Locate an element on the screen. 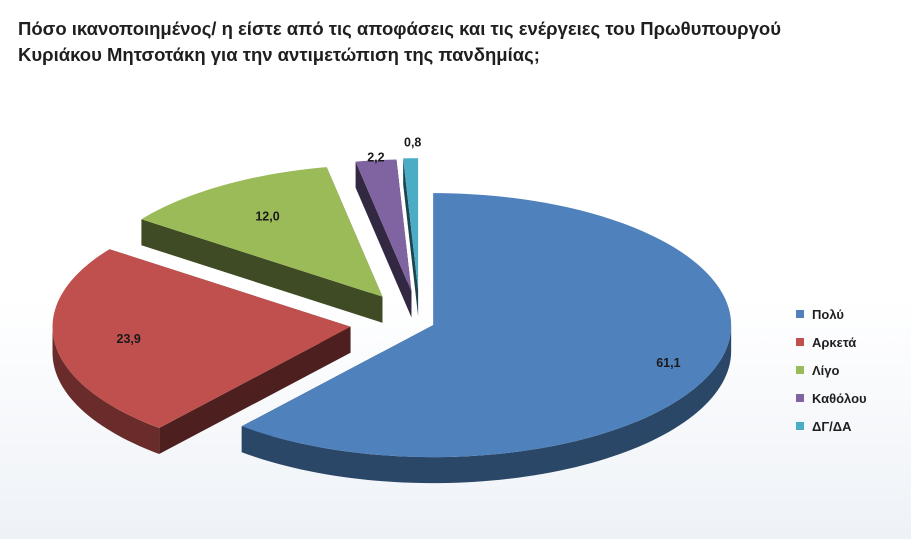 Image resolution: width=911 pixels, height=539 pixels. data-label-αρκετά: 23,9 is located at coordinates (129, 339).